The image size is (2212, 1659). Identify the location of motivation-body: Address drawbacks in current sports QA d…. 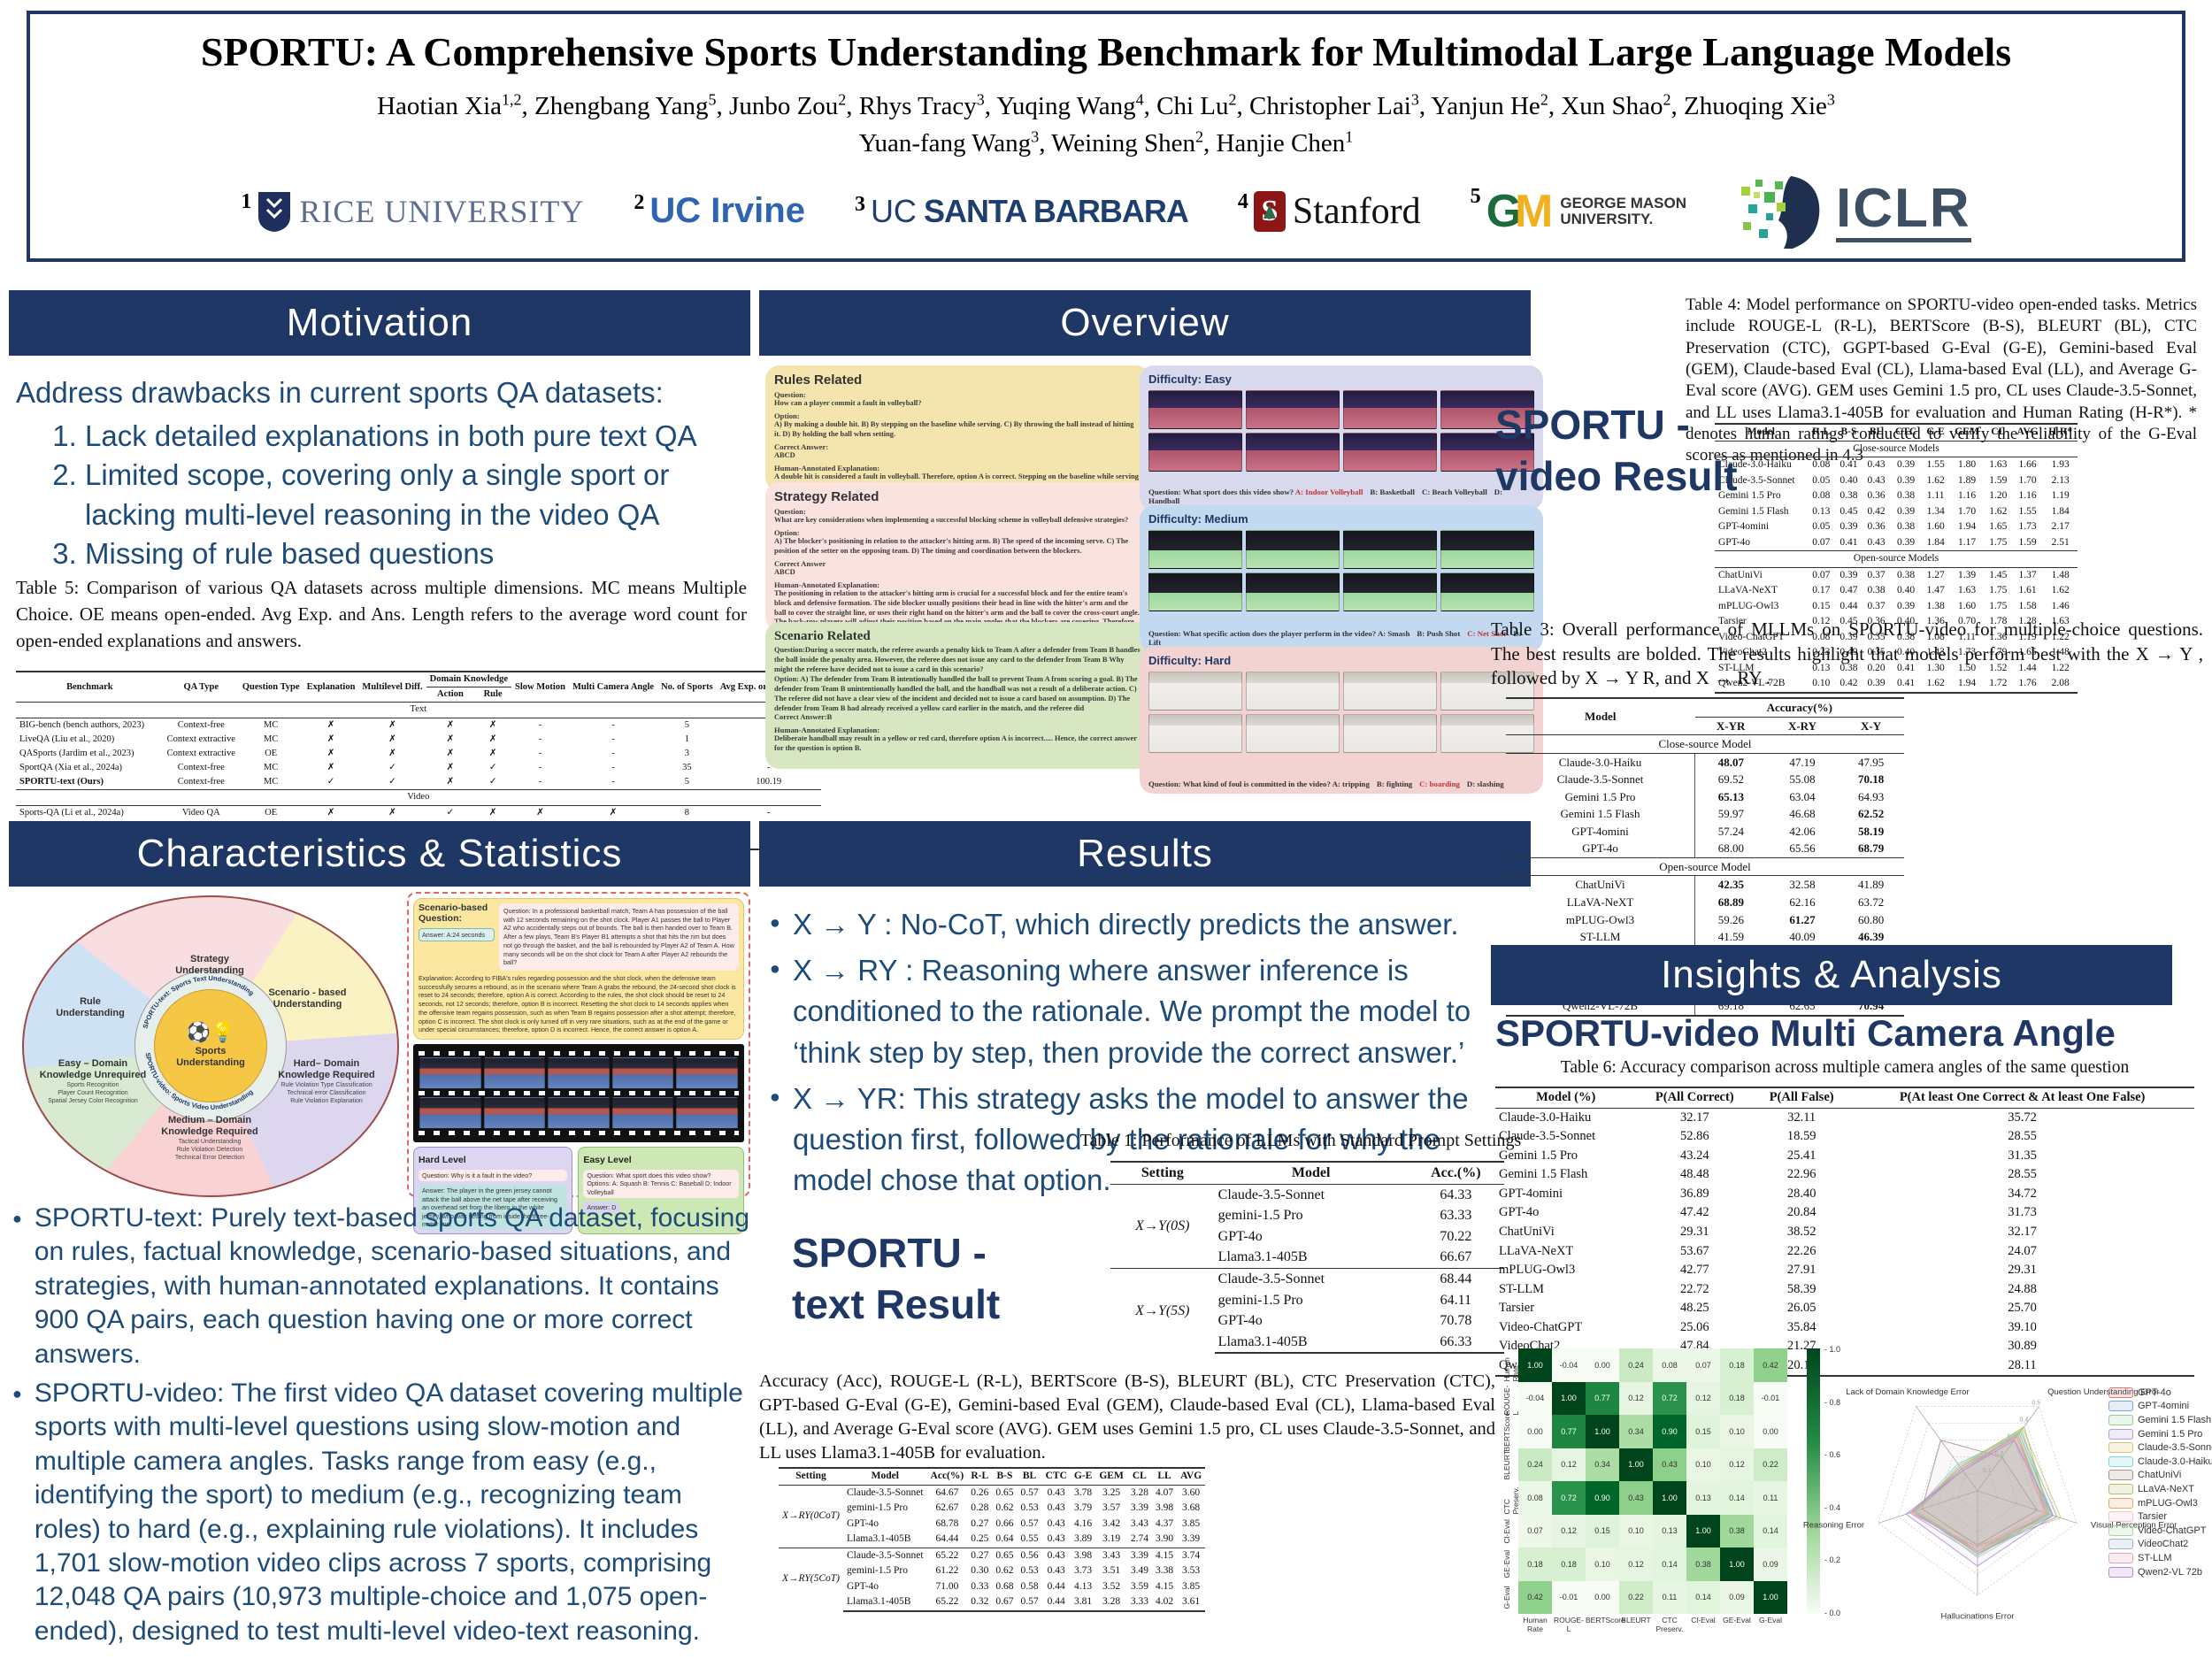
(383, 474).